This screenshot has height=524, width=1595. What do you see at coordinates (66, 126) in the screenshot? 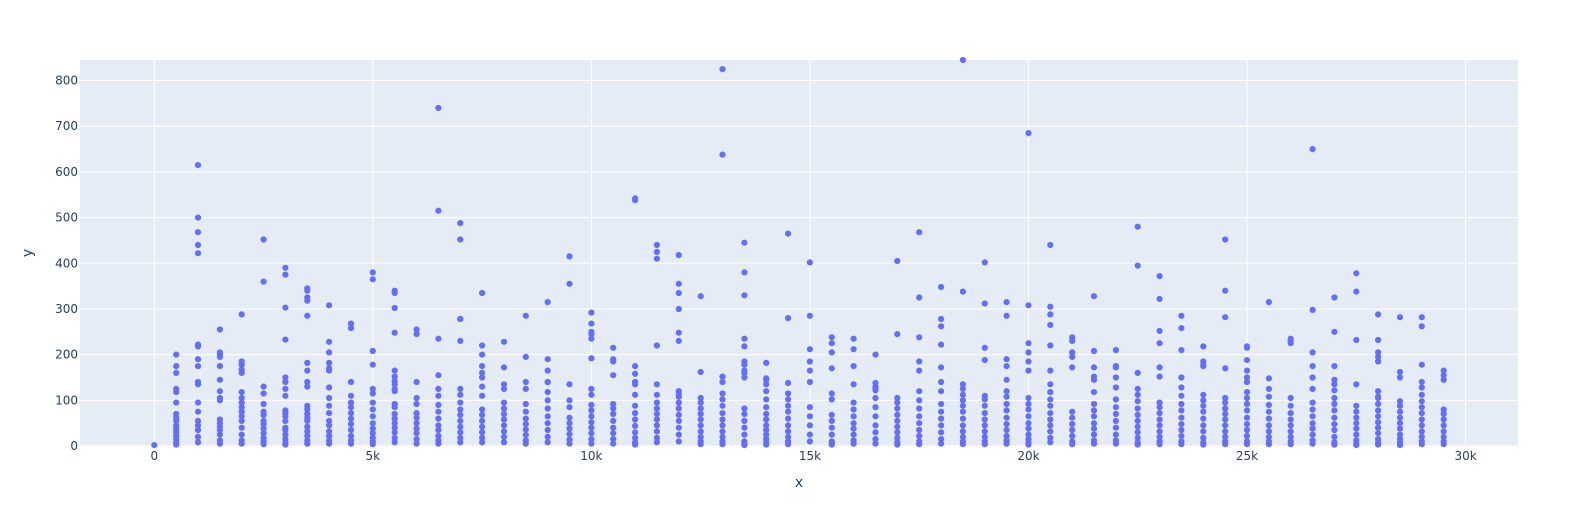
I see `y-tick-label: 700` at bounding box center [66, 126].